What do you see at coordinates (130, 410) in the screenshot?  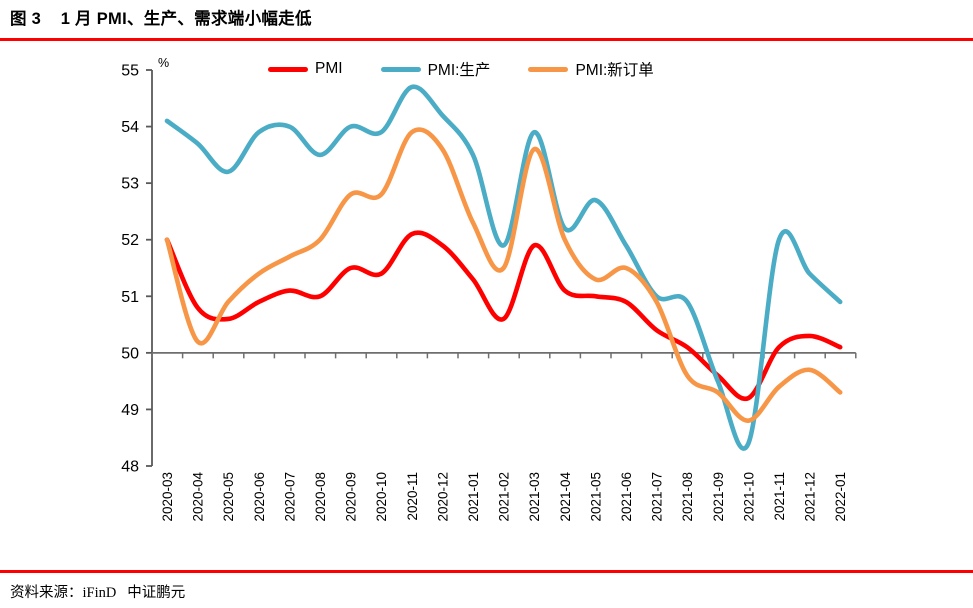 I see `y-axis-tick-label: 49` at bounding box center [130, 410].